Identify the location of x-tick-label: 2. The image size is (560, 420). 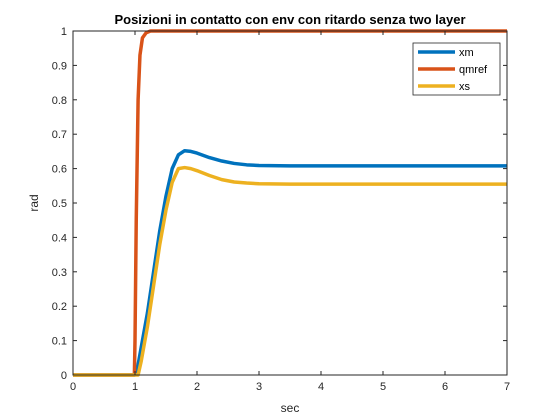
(197, 387).